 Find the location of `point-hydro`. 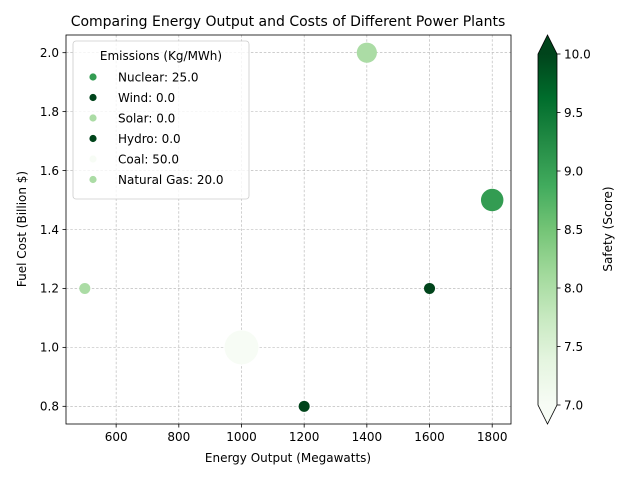

point-hydro is located at coordinates (304, 406).